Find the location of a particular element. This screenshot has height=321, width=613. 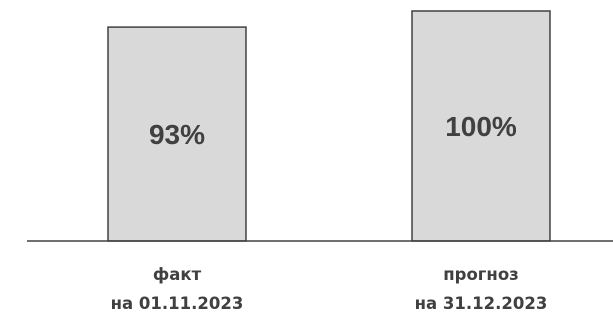

bar-value-label-0: 93% is located at coordinates (177, 134).